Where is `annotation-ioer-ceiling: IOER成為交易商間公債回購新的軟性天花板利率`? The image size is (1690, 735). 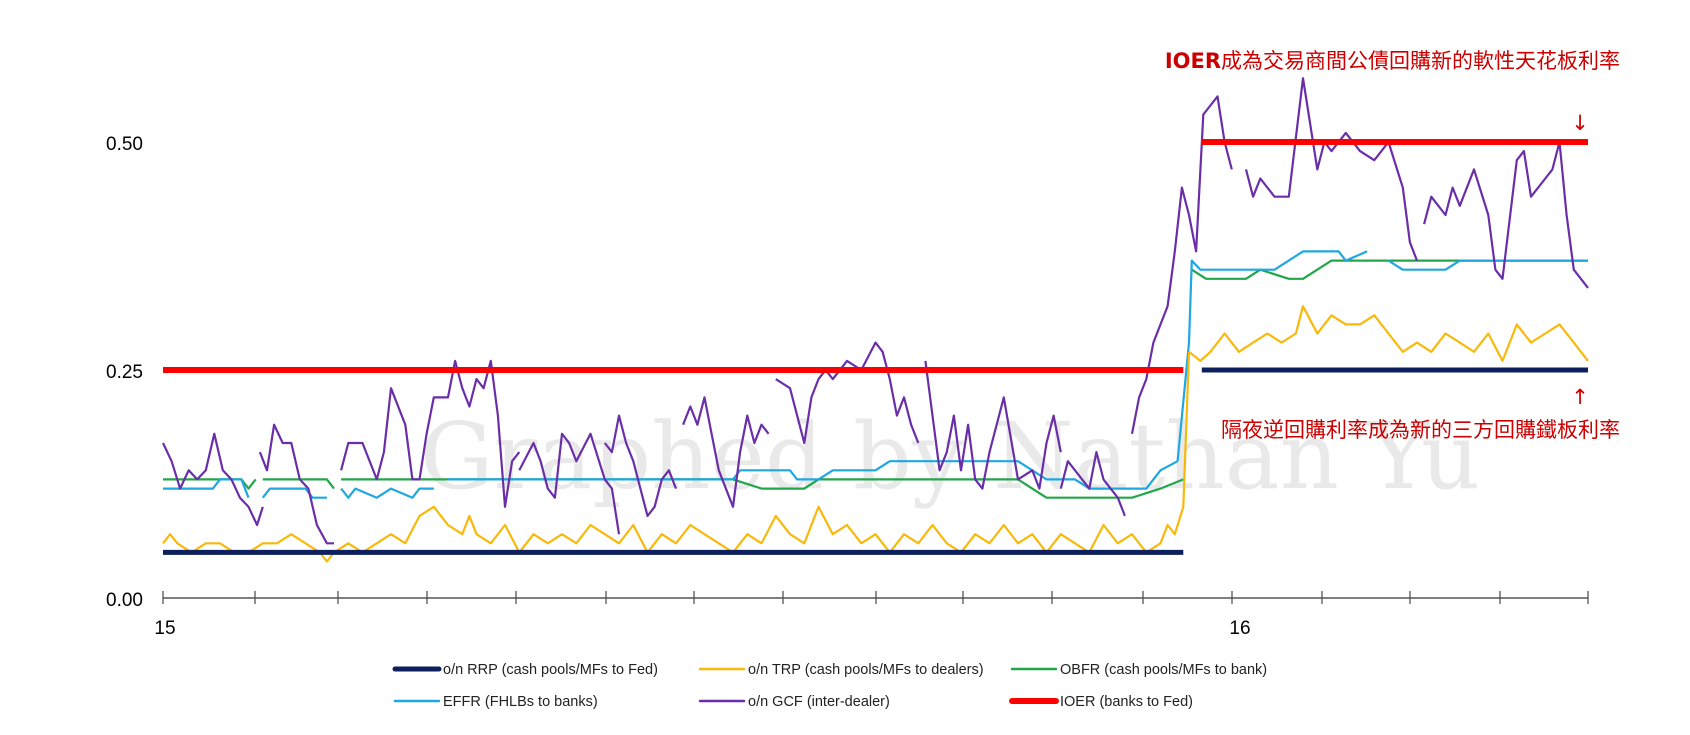
annotation-ioer-ceiling: IOER成為交易商間公債回購新的軟性天花板利率 is located at coordinates (1392, 61).